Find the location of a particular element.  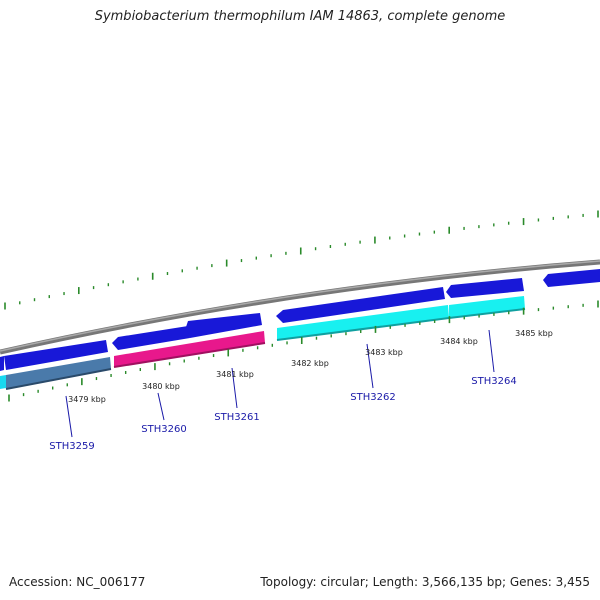

accession-label: Accession: NC_006177 is located at coordinates (77, 582).